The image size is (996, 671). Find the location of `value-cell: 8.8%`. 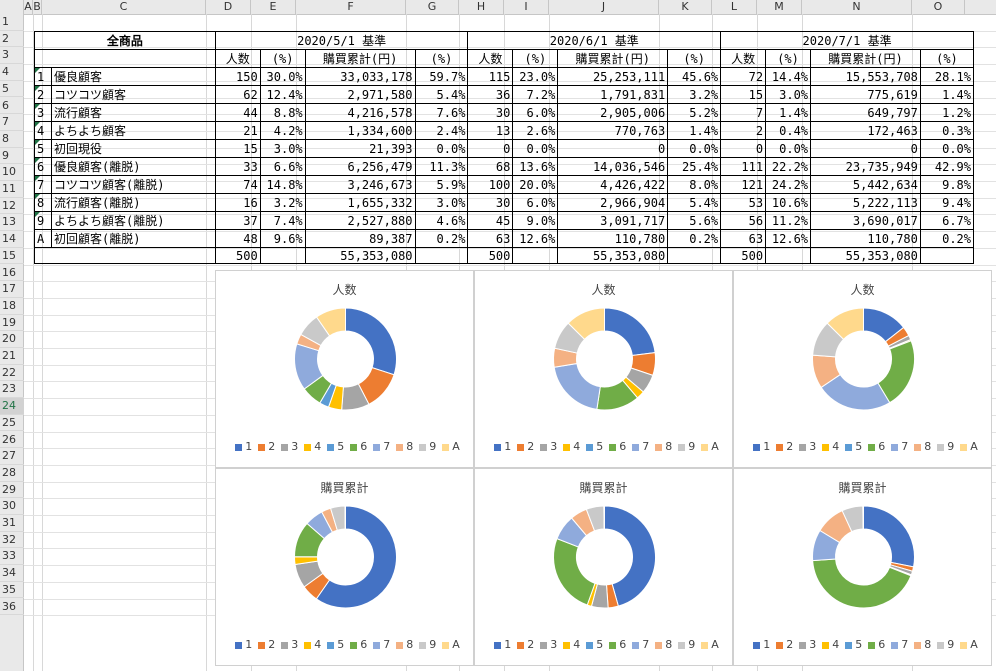

value-cell: 8.8% is located at coordinates (282, 112).